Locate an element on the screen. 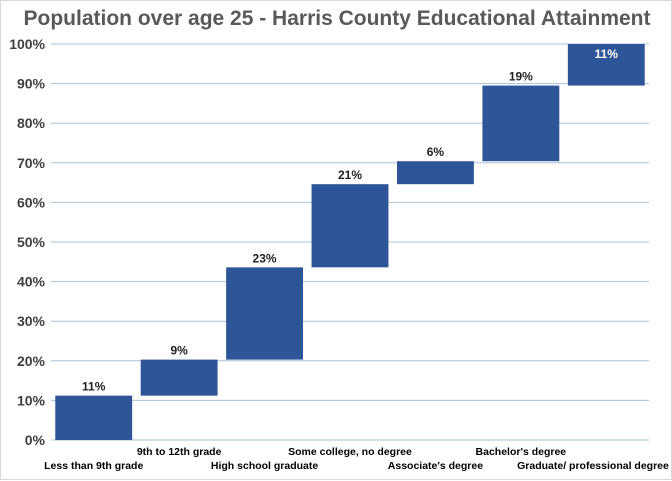 This screenshot has width=672, height=481. x-tick-label: High school graduate is located at coordinates (265, 466).